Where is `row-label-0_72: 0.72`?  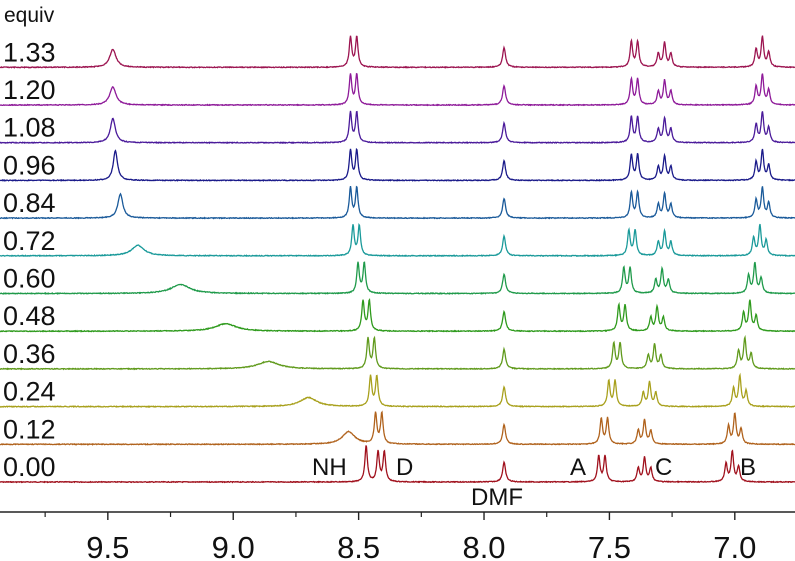
row-label-0_72: 0.72 is located at coordinates (29, 241).